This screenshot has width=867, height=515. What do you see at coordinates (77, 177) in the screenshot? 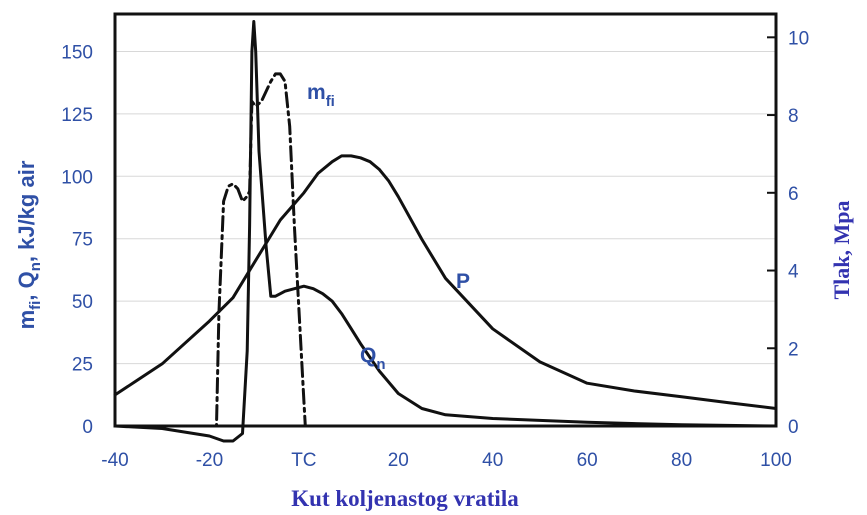
I see `y-left-tick-label: 100` at bounding box center [77, 177].